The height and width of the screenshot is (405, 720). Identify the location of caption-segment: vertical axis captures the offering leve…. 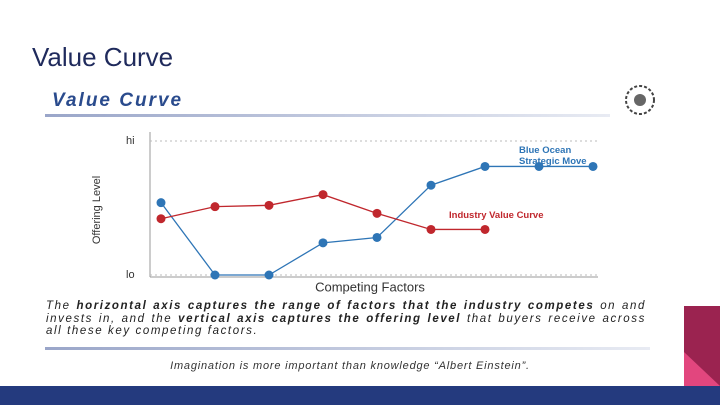
(320, 318).